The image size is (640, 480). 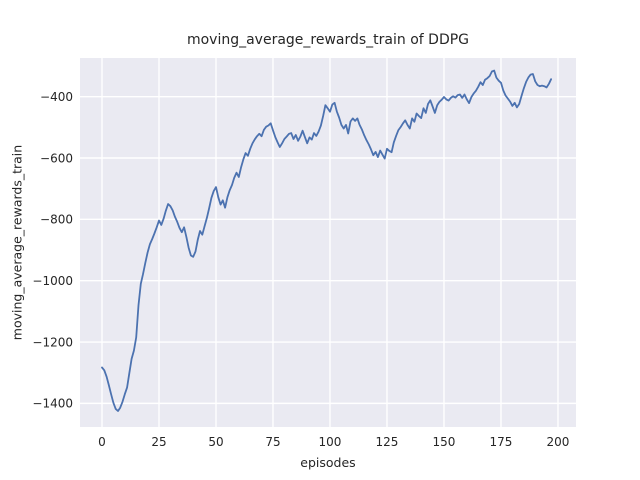 What do you see at coordinates (52, 342) in the screenshot?
I see `y-tick-label: −1200` at bounding box center [52, 342].